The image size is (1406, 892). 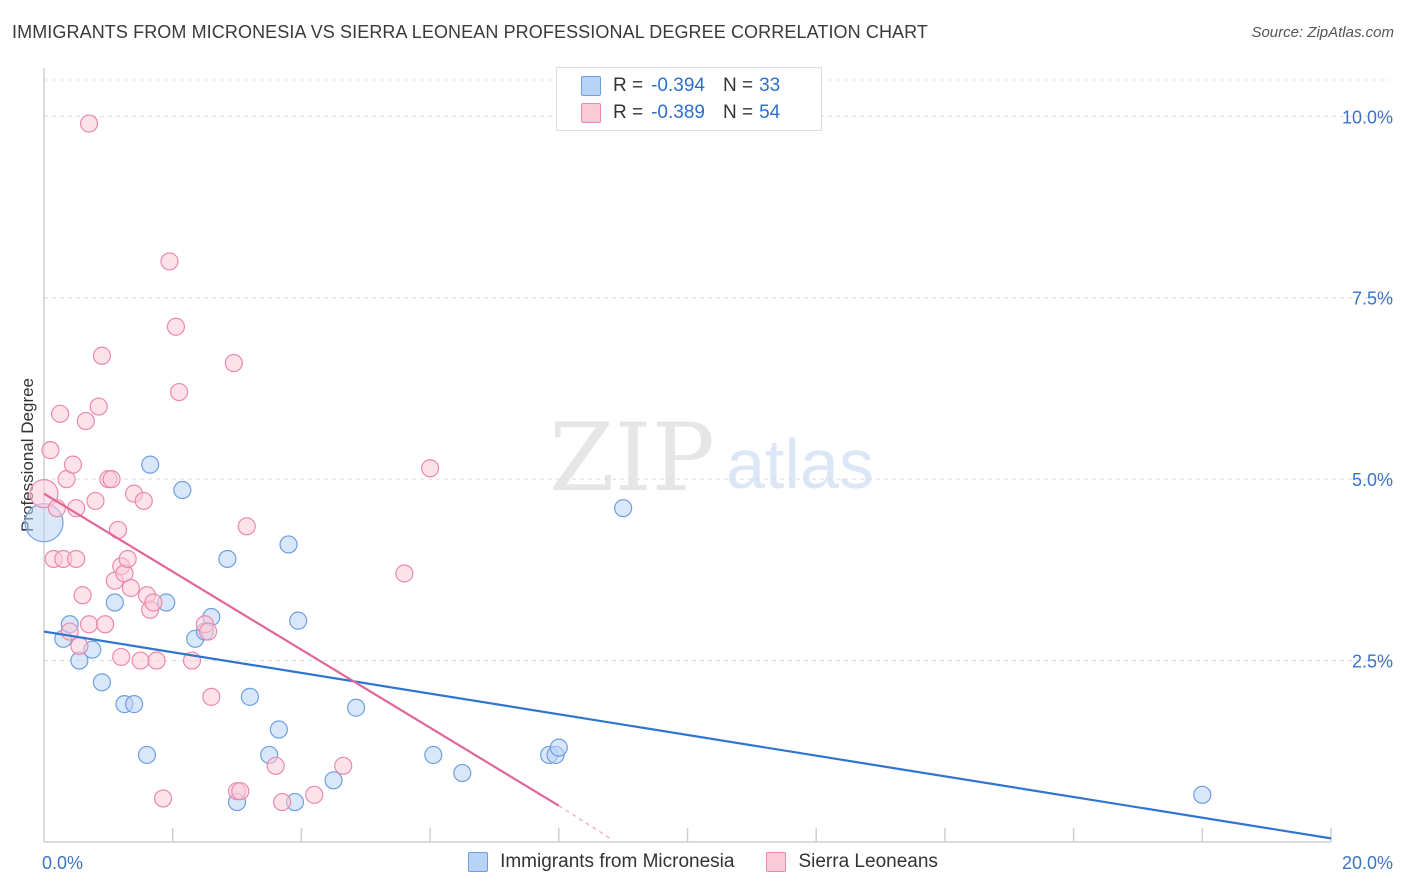 I want to click on watermark-atlas: atlas, so click(x=800, y=464).